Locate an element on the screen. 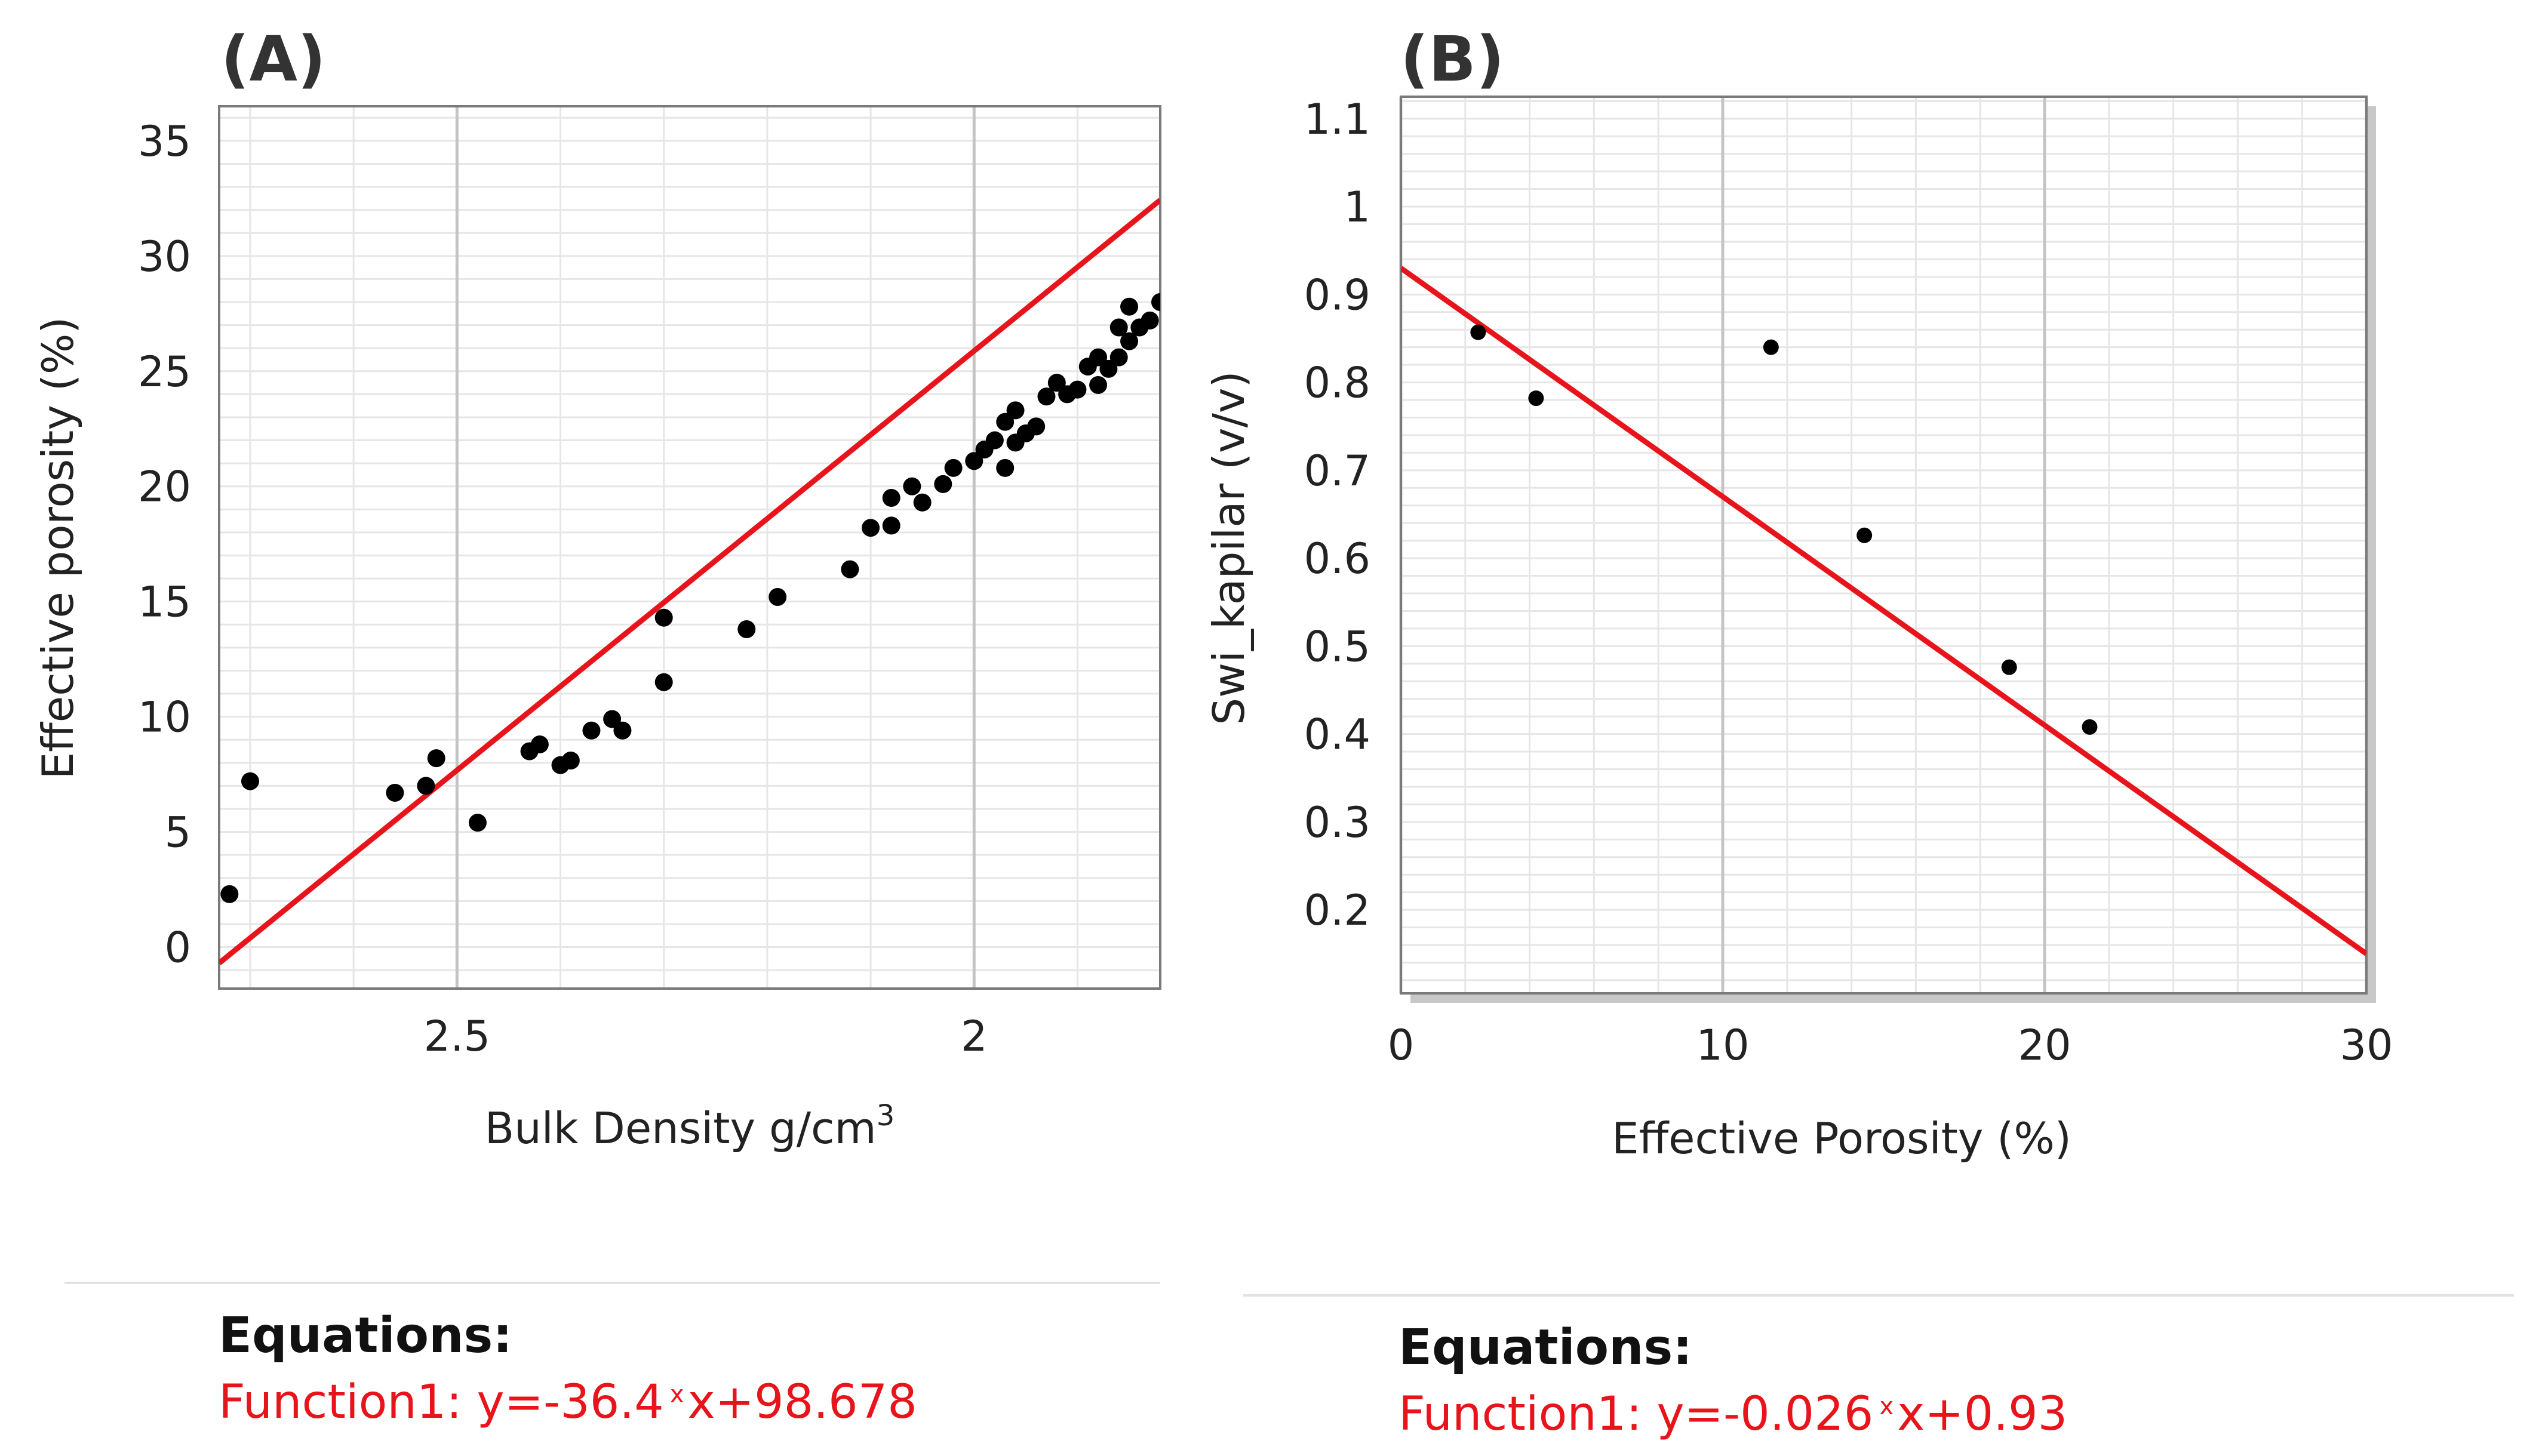 The image size is (2542, 1456). panel-a-equation-suffix: x+98.678 is located at coordinates (802, 1402).